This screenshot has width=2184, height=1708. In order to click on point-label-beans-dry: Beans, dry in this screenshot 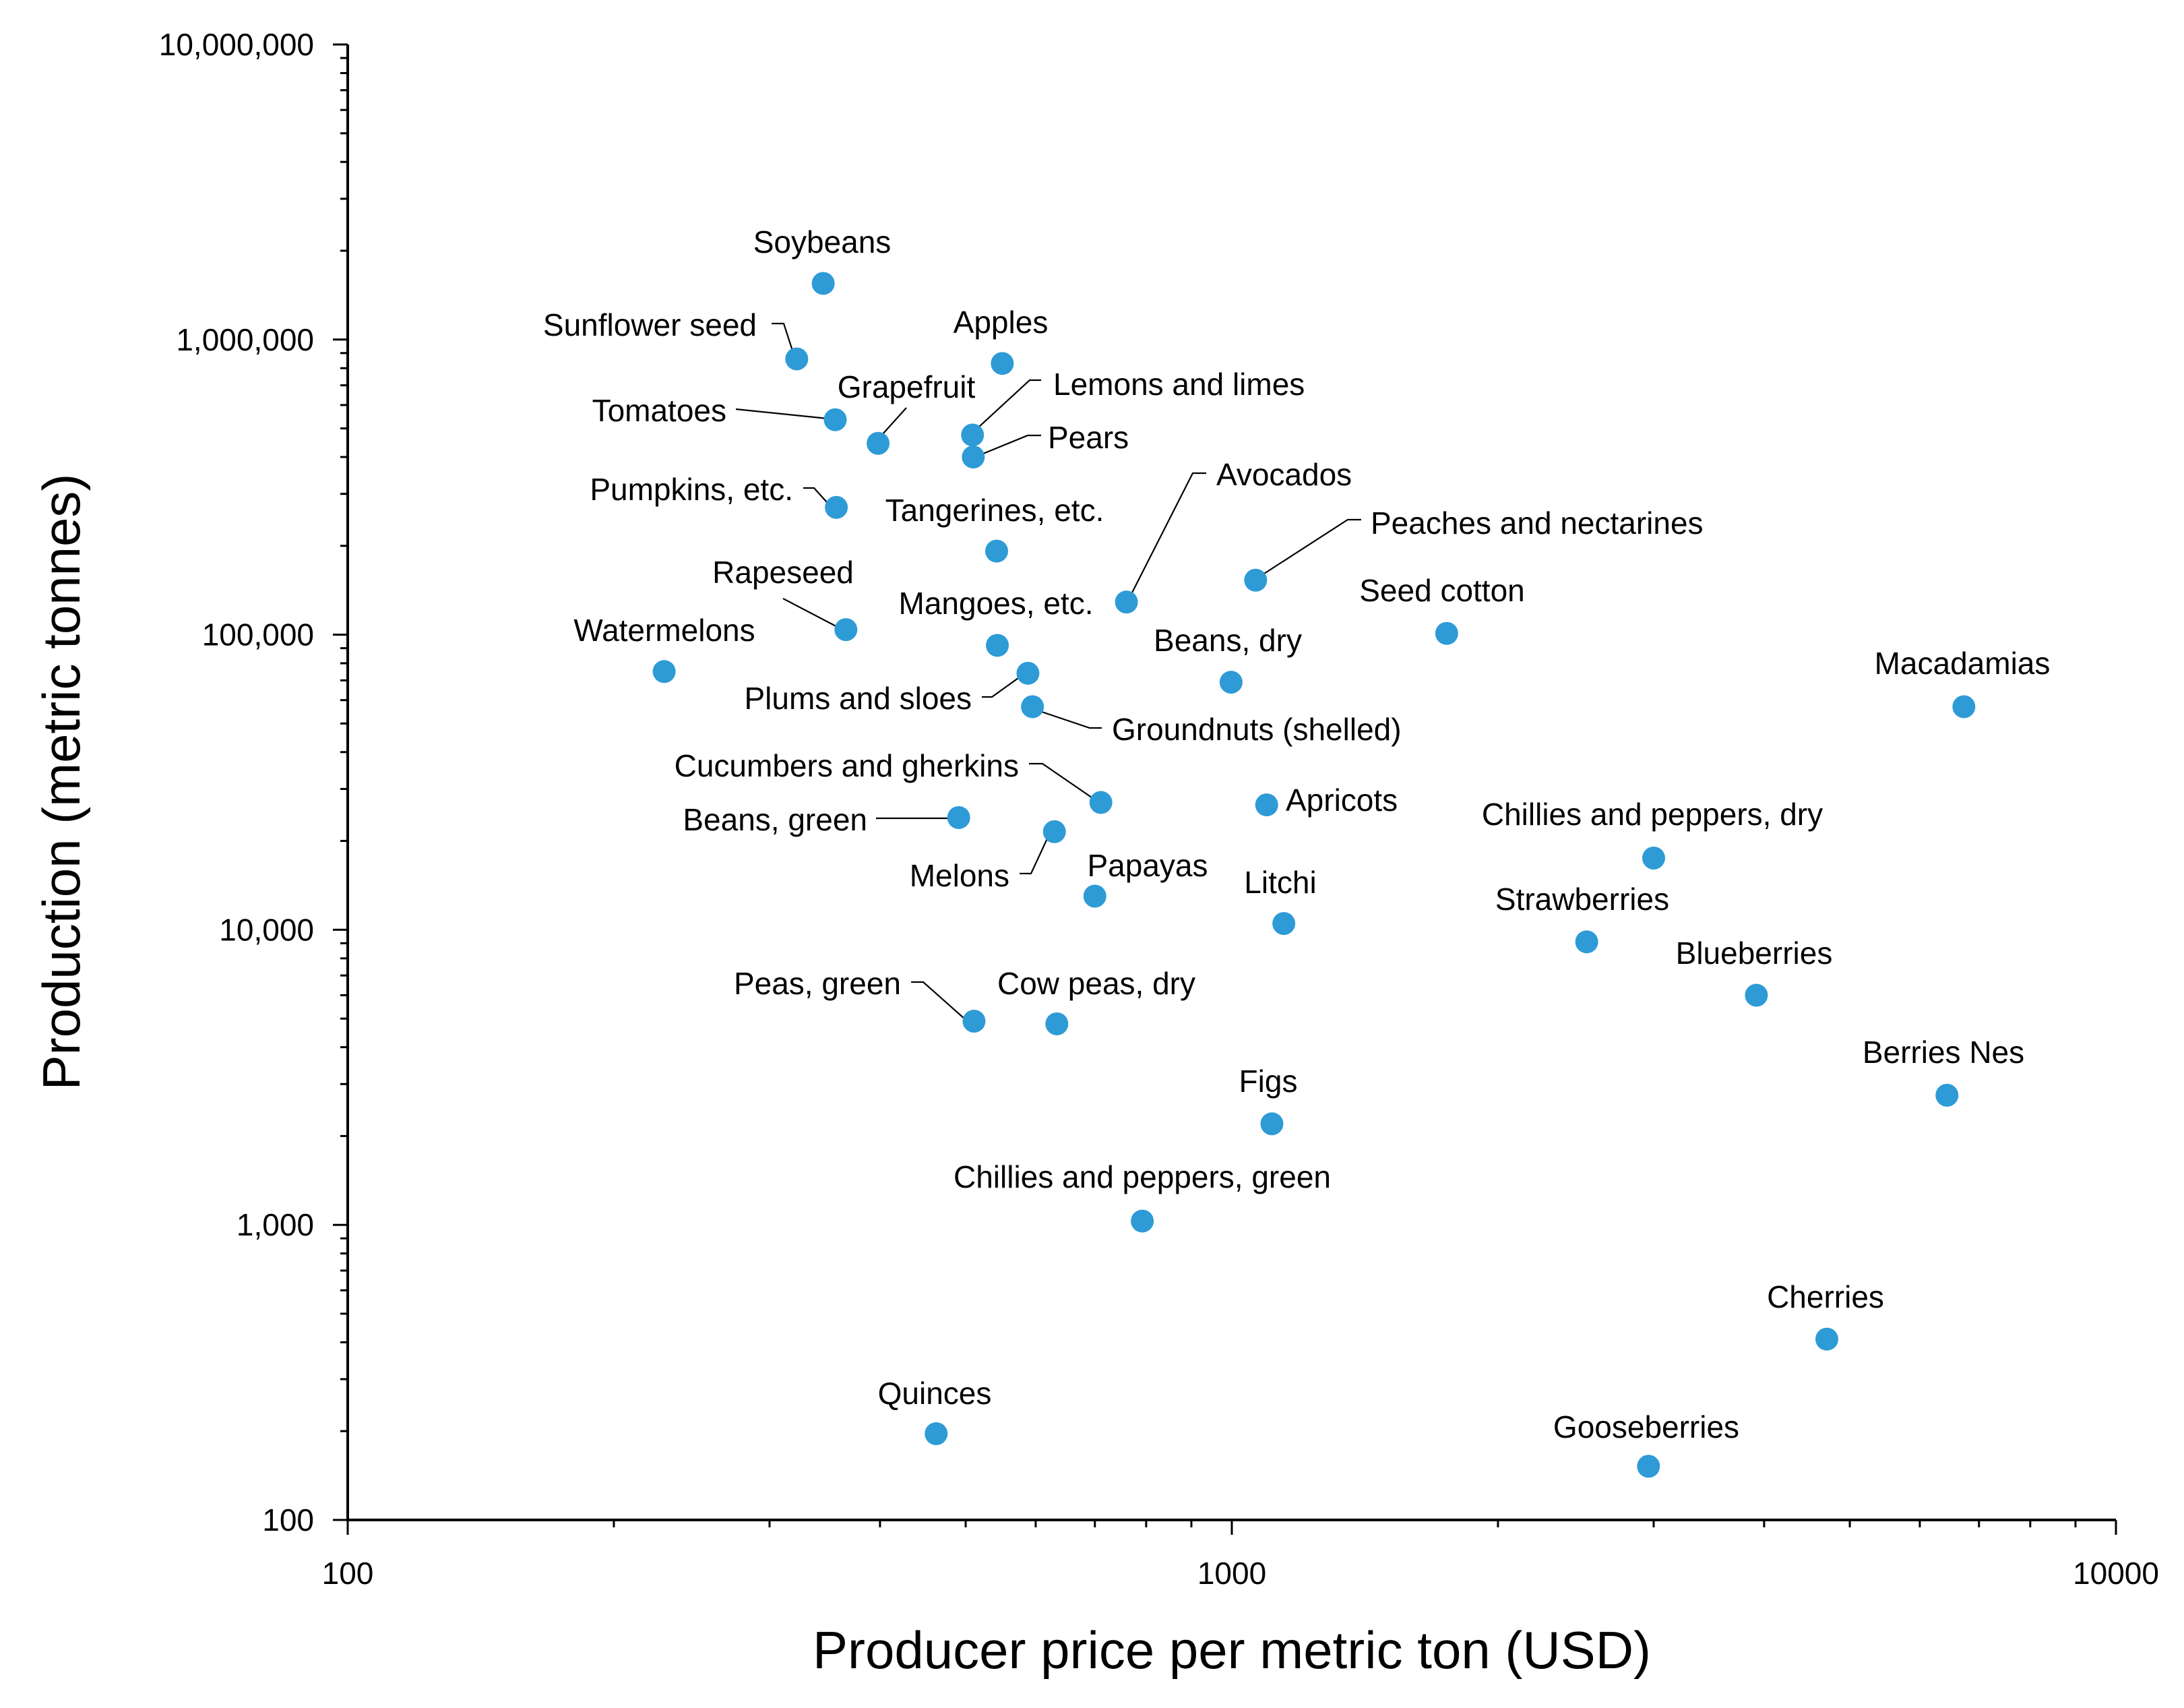, I will do `click(1228, 640)`.